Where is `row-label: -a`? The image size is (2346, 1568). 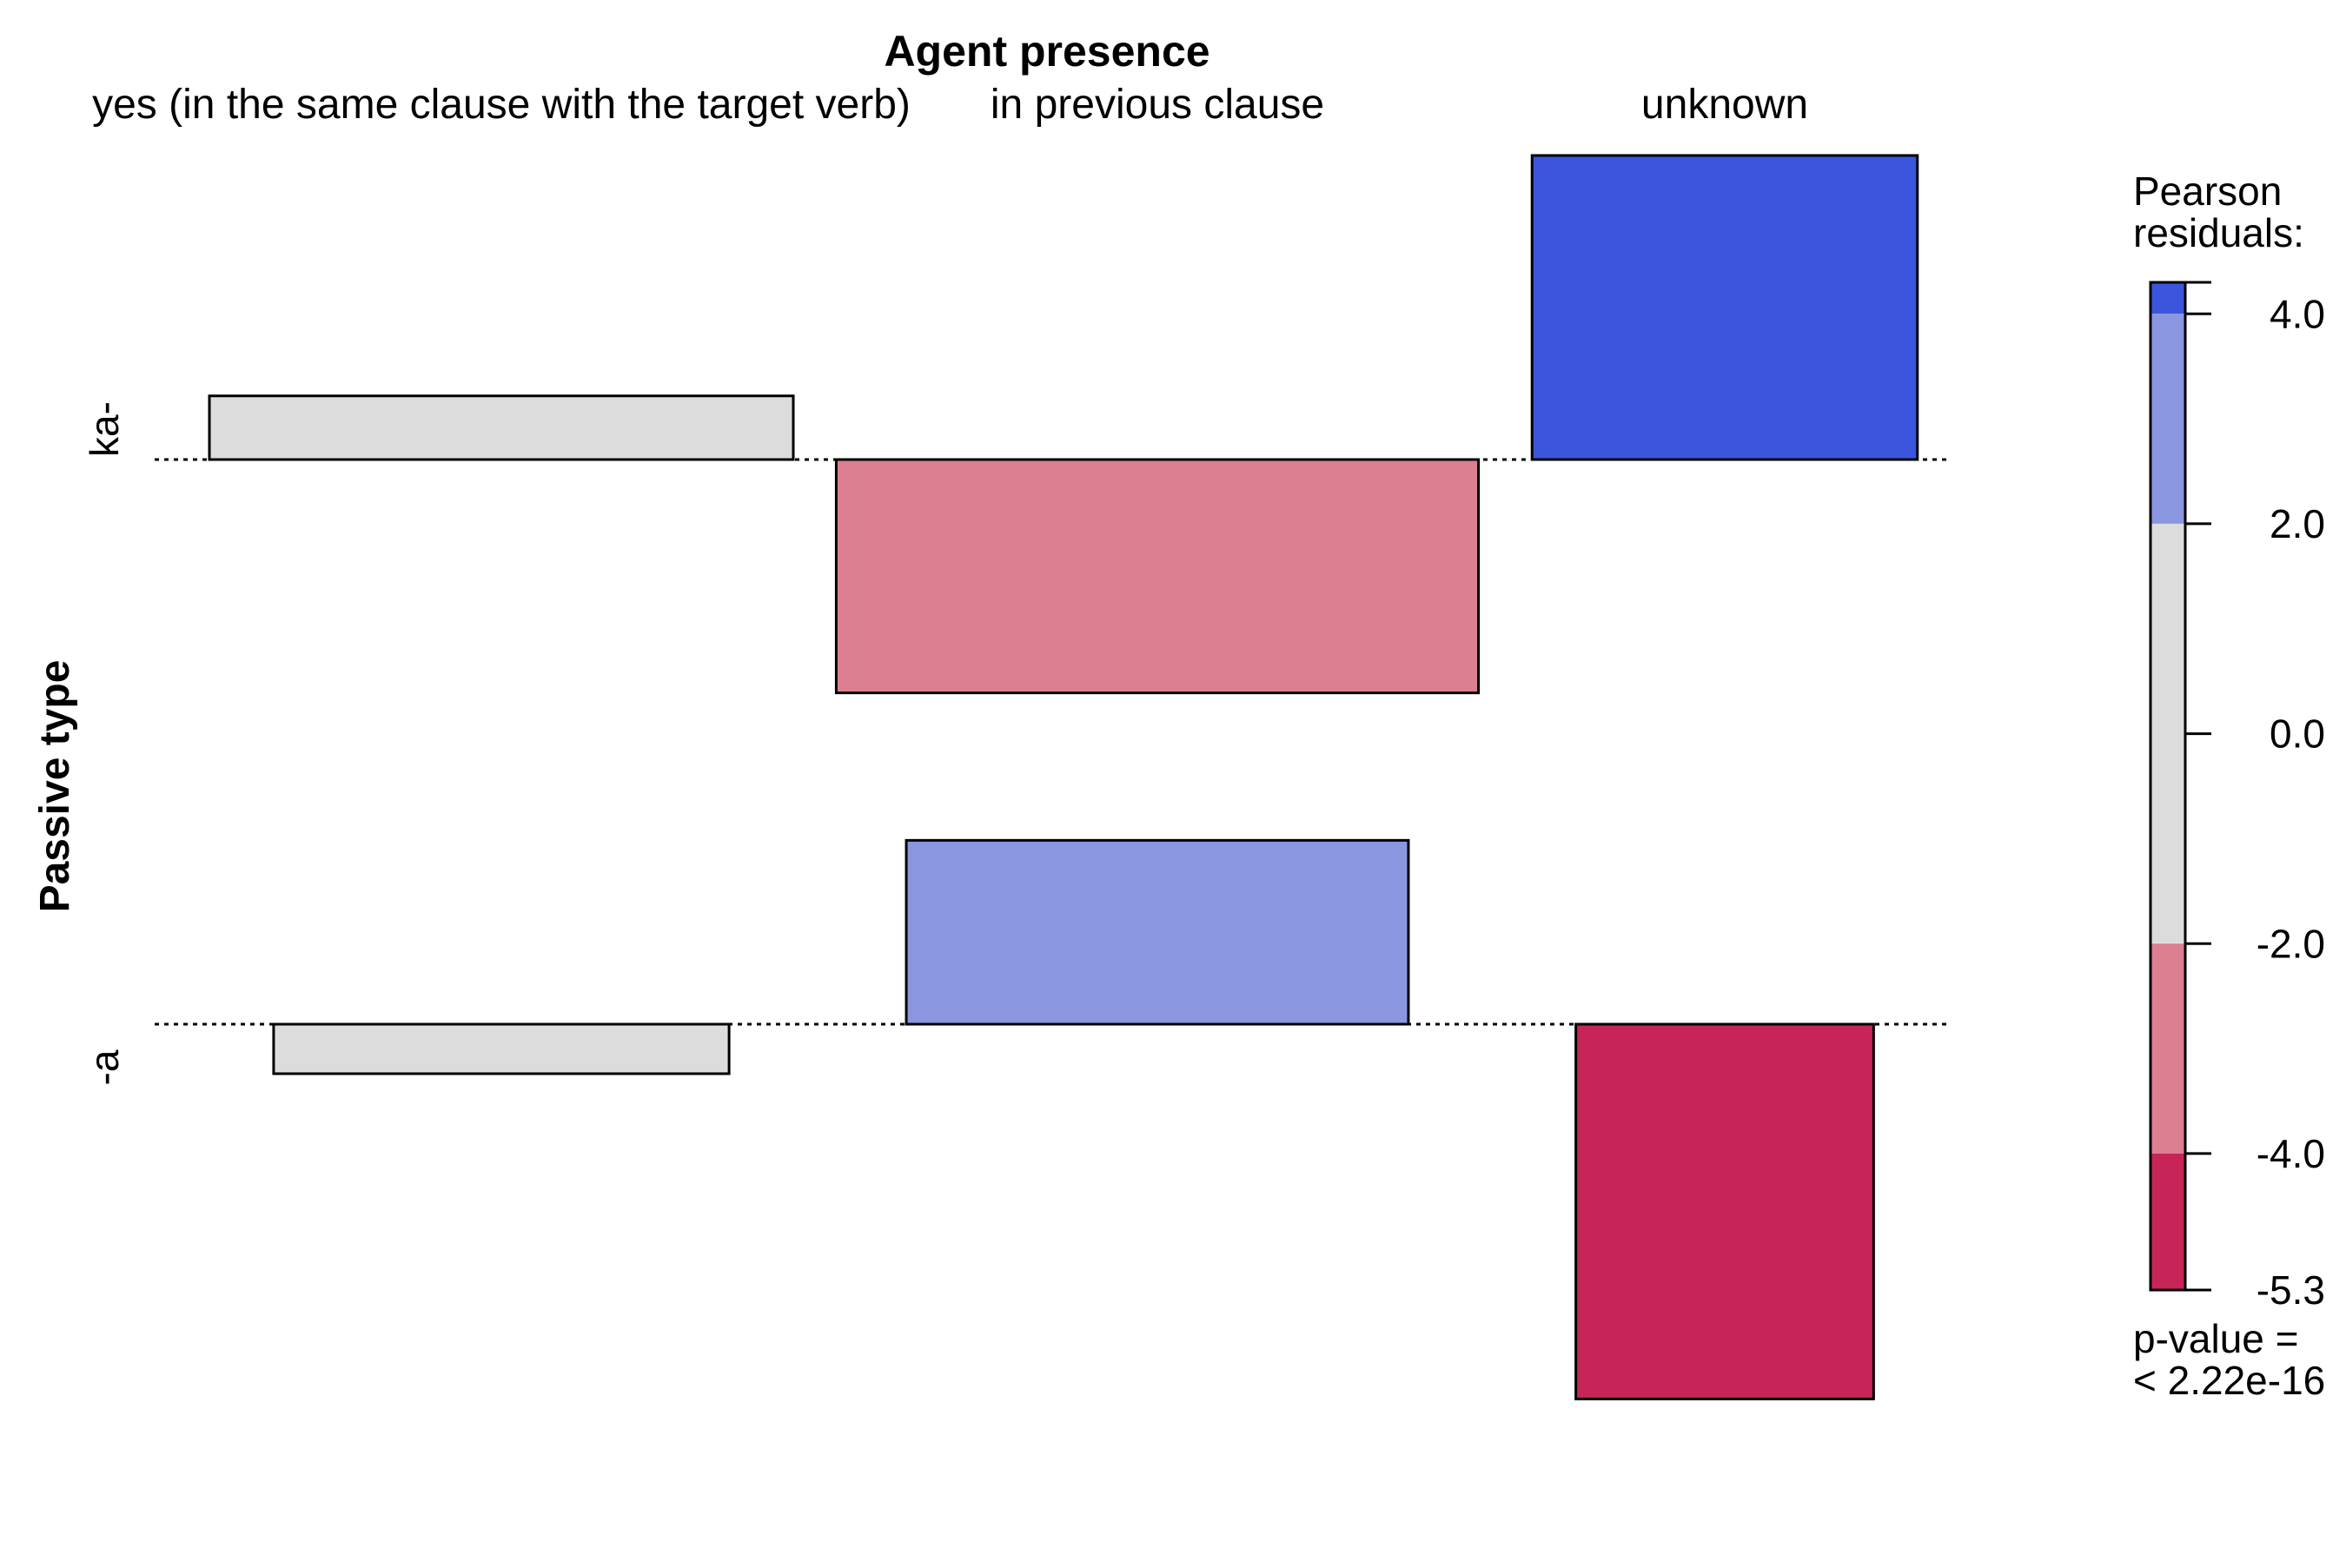
row-label: -a is located at coordinates (105, 1067).